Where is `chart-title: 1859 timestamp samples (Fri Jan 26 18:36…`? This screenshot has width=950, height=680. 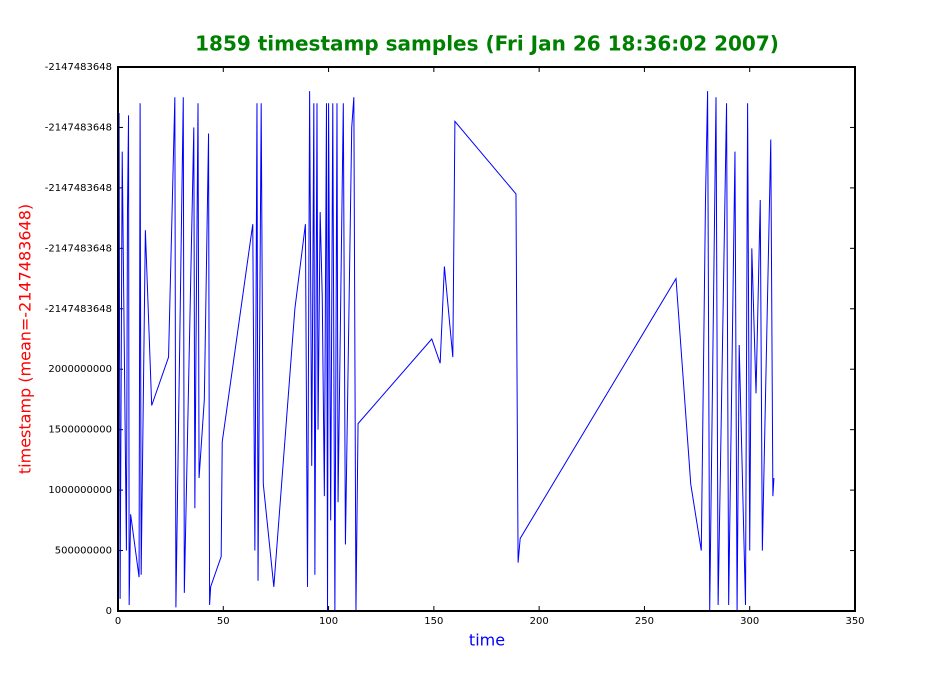
chart-title: 1859 timestamp samples (Fri Jan 26 18:36… is located at coordinates (487, 44).